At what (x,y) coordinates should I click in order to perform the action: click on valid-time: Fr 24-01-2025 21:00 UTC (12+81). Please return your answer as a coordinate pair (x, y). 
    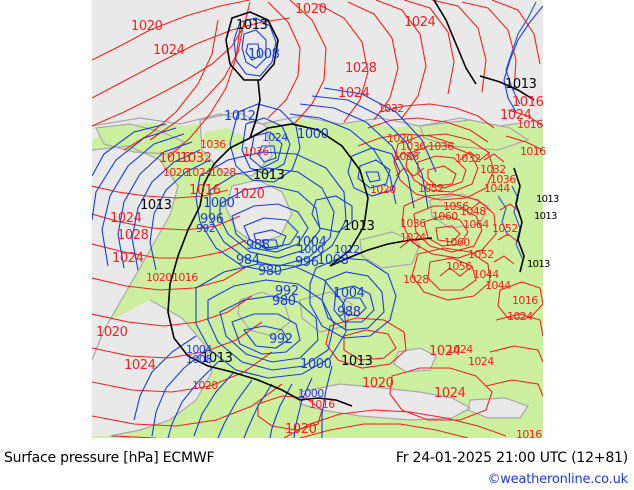
    Looking at the image, I should click on (511, 458).